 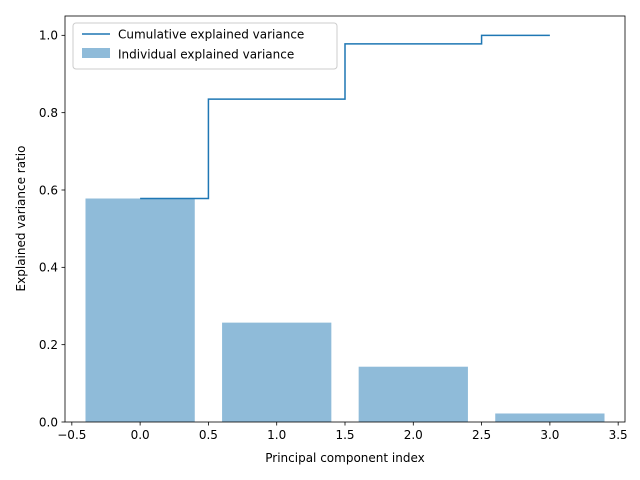 I want to click on x-tick-label: 3.5, so click(x=618, y=435).